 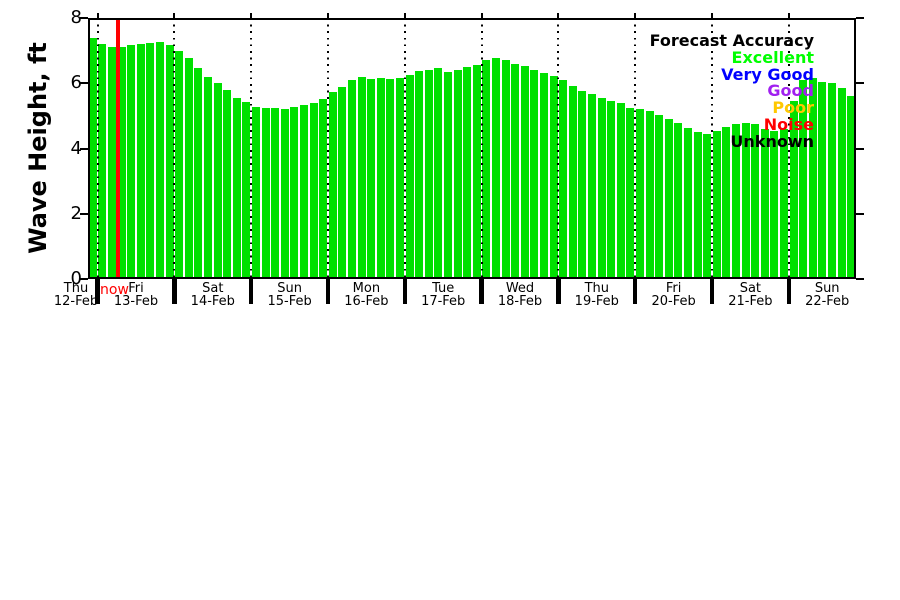 What do you see at coordinates (673, 301) in the screenshot?
I see `day-date: 20-Feb` at bounding box center [673, 301].